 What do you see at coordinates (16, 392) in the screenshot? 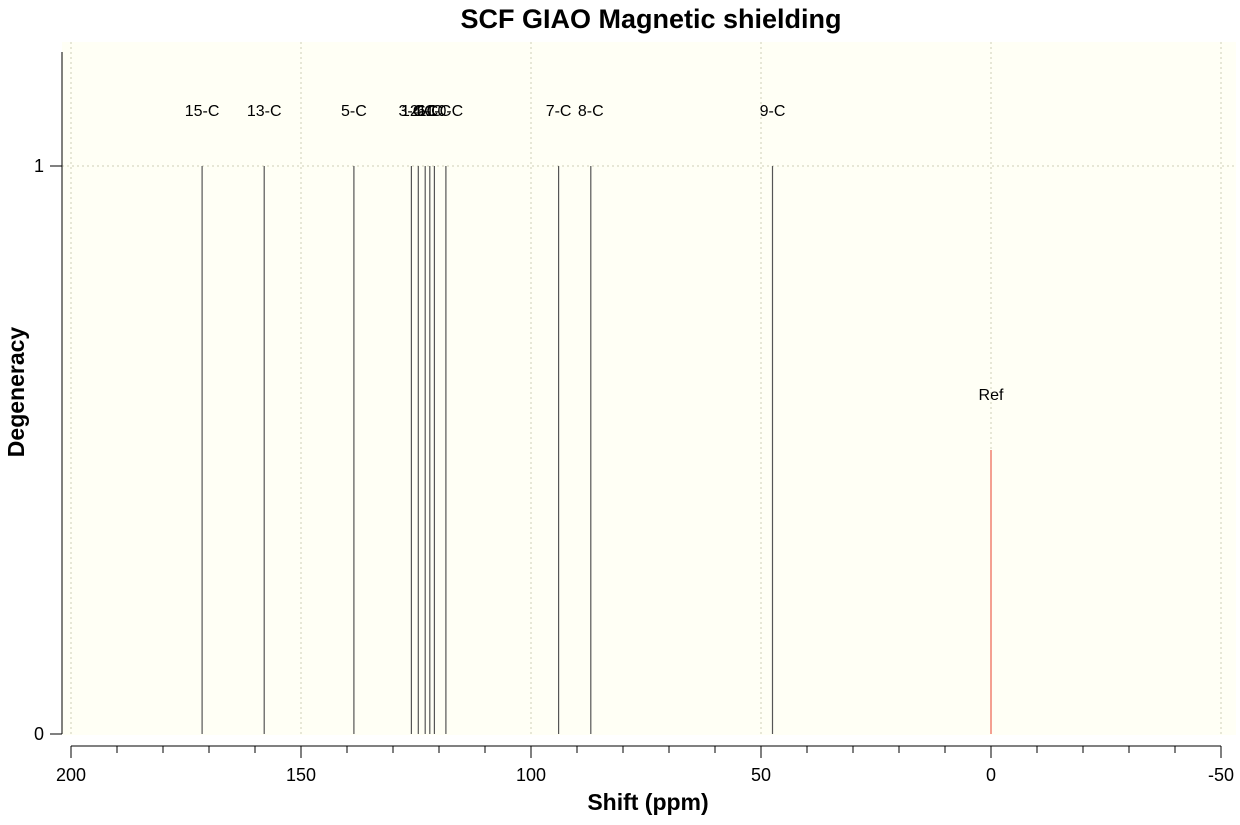
I see `y-axis-title: Degeneracy` at bounding box center [16, 392].